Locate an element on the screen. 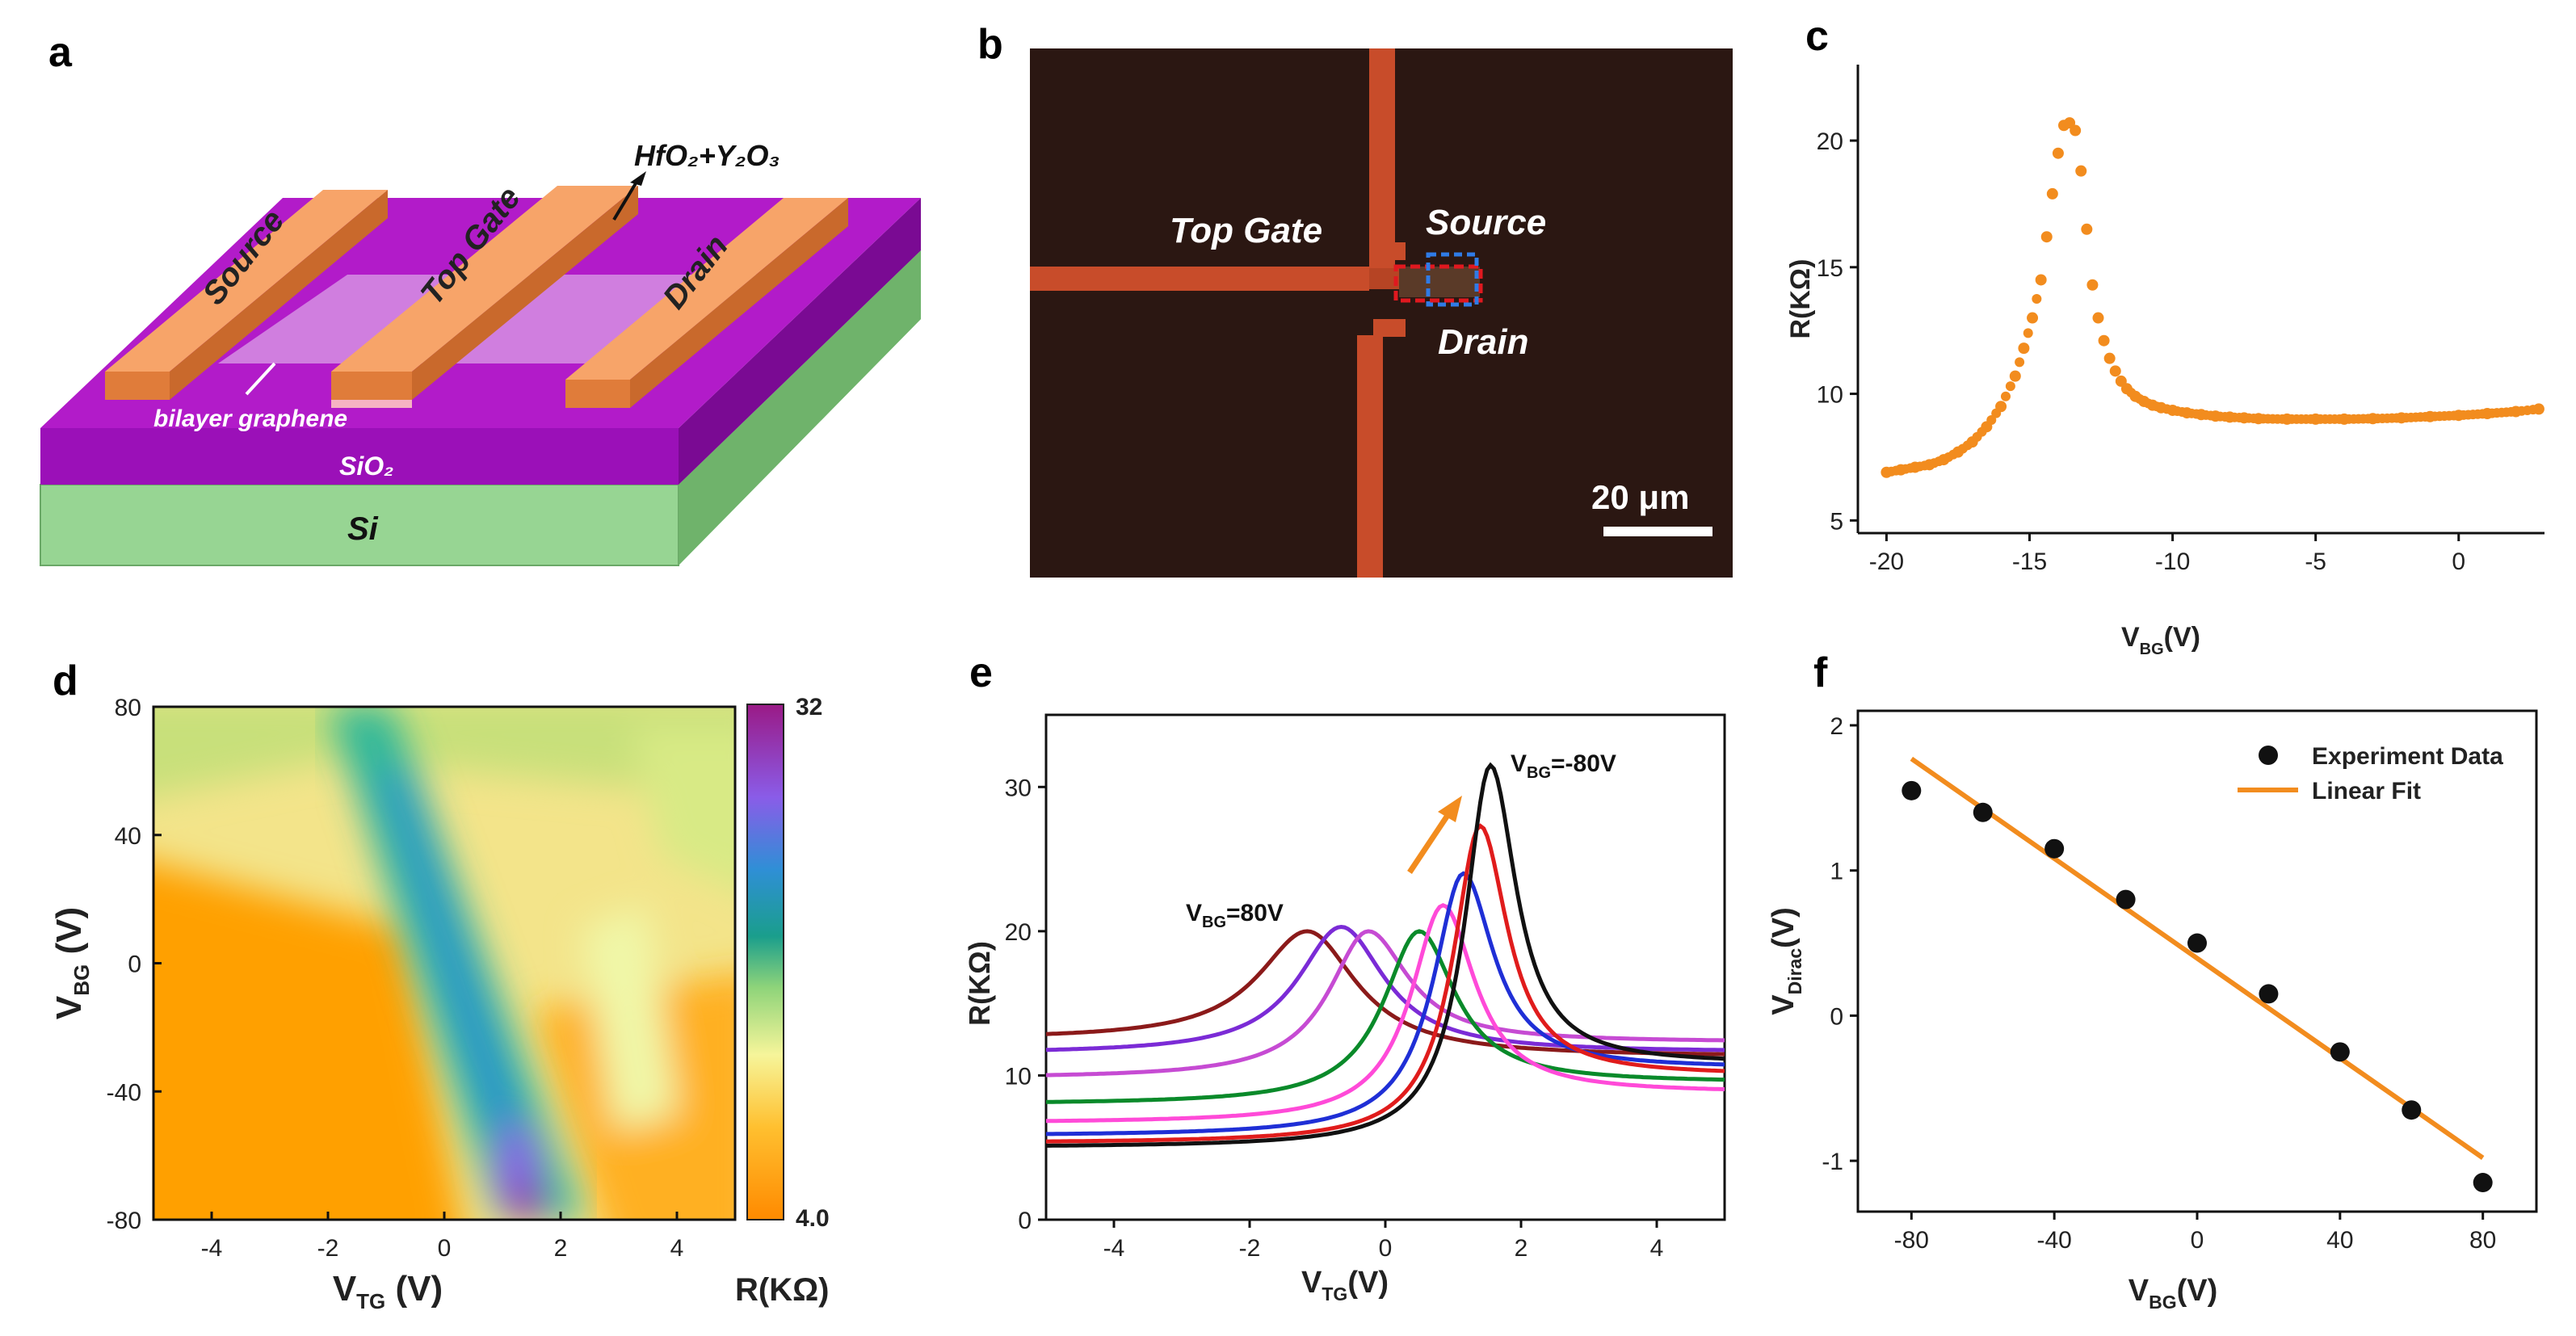 This screenshot has height=1336, width=2576. red-dashed-box is located at coordinates (1438, 283).